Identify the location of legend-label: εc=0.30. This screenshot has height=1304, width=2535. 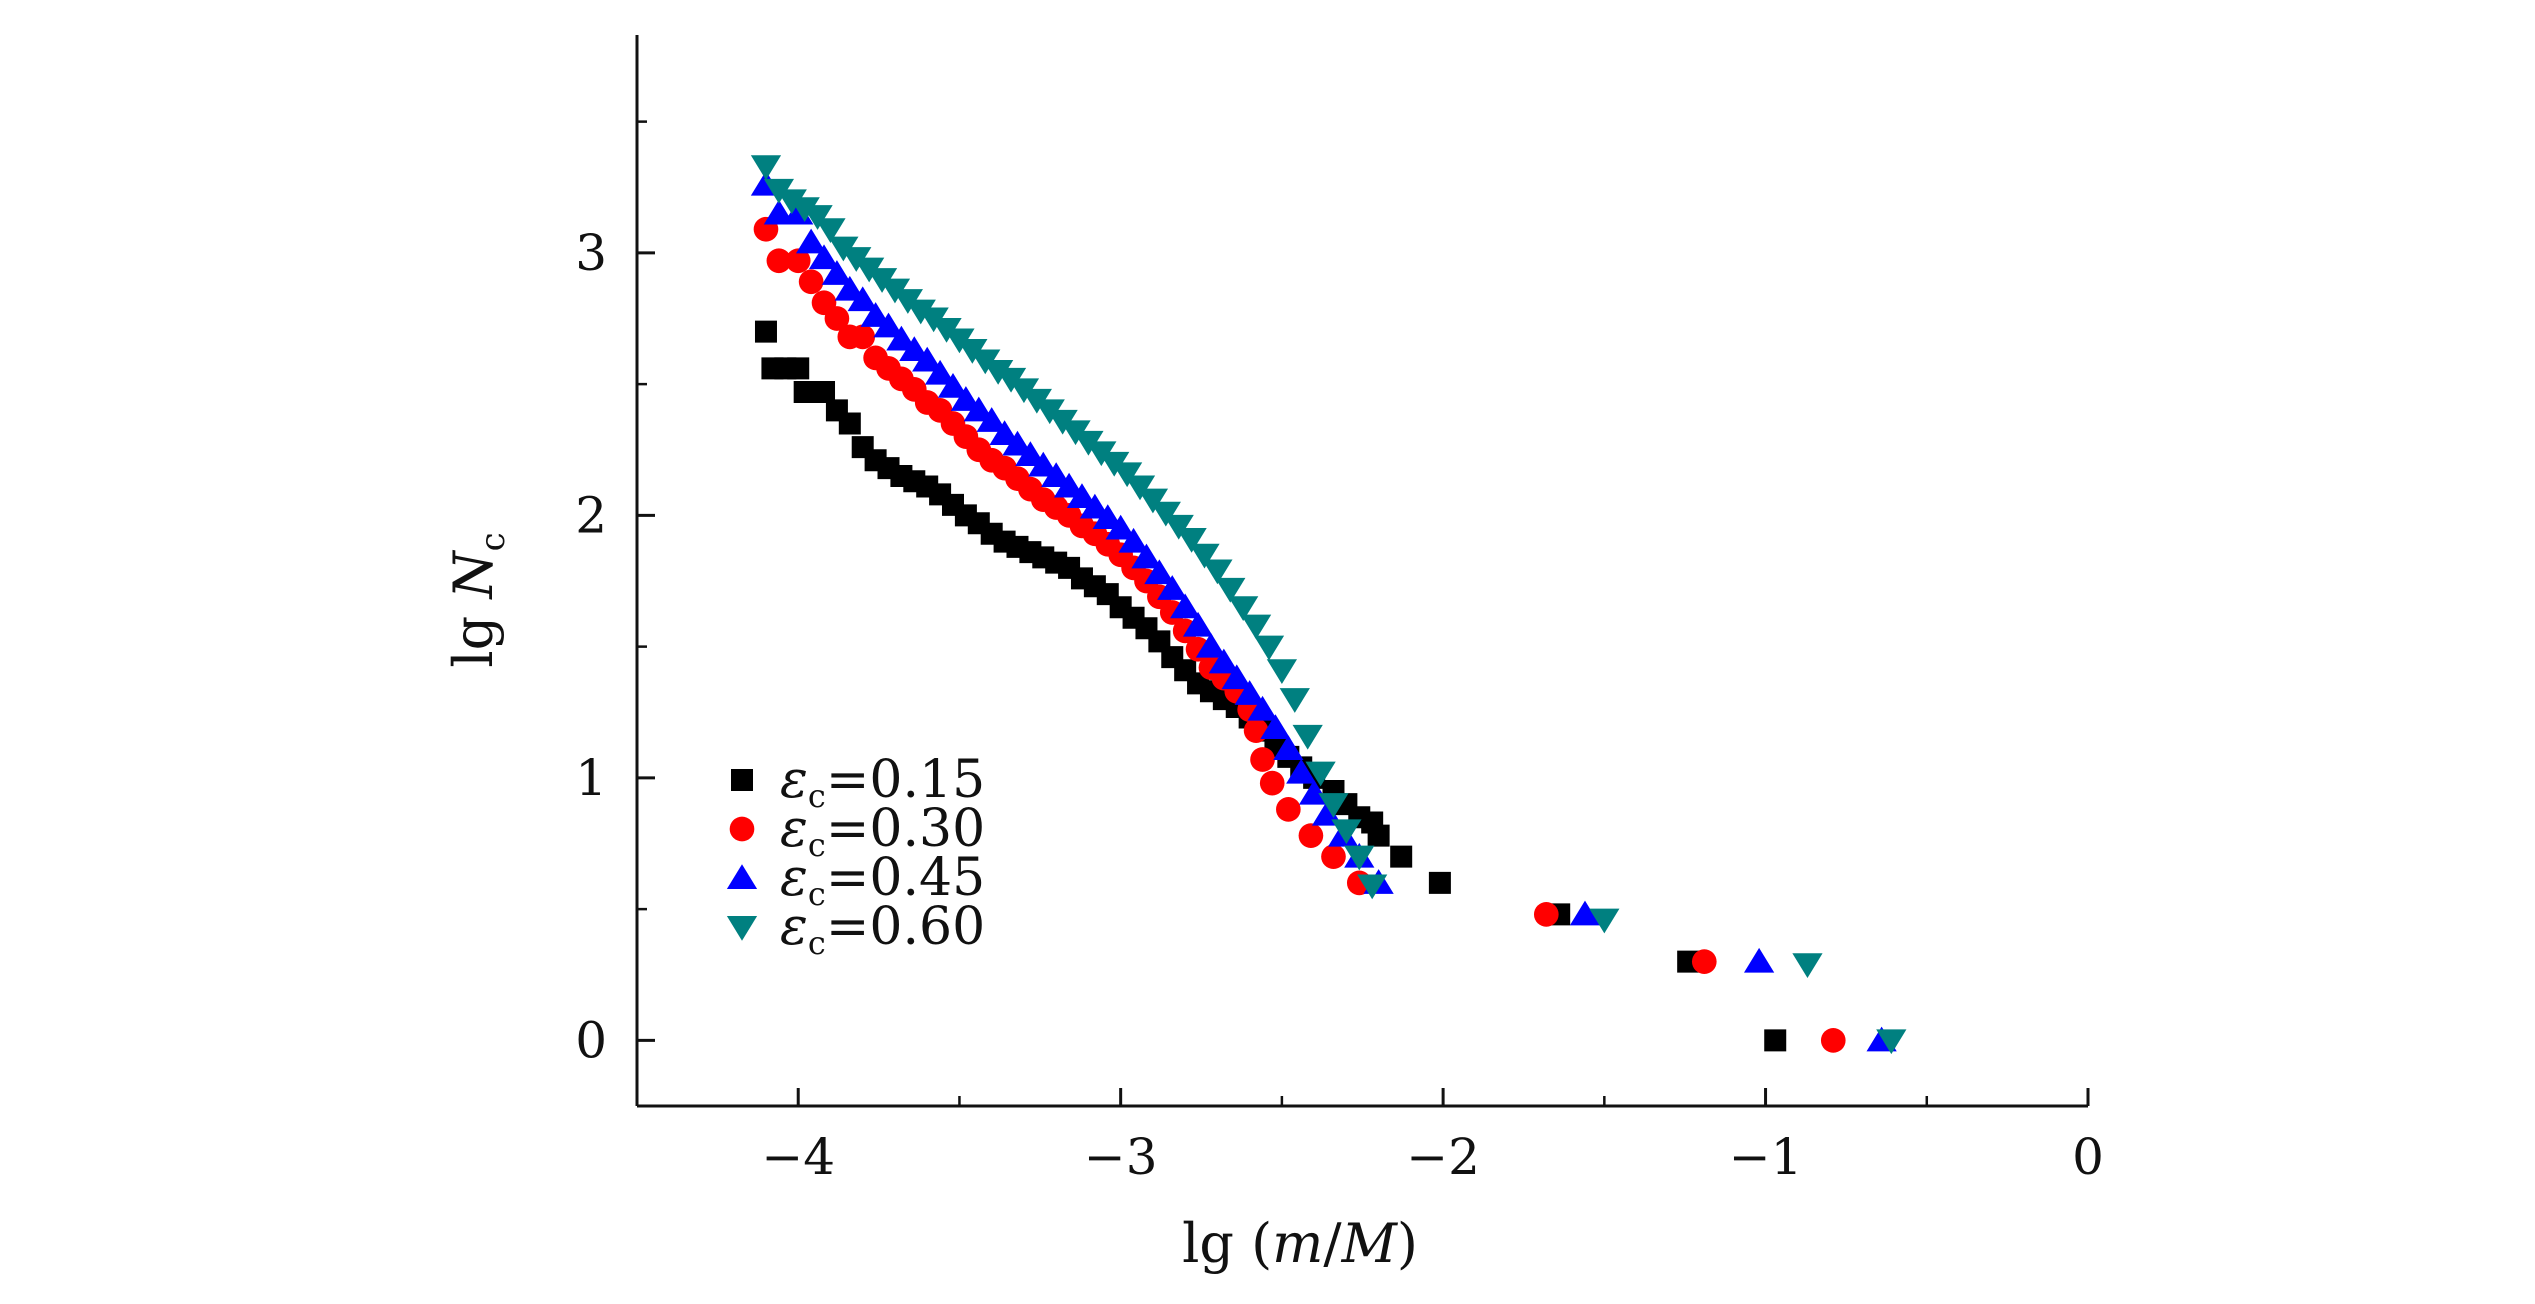
(882, 831).